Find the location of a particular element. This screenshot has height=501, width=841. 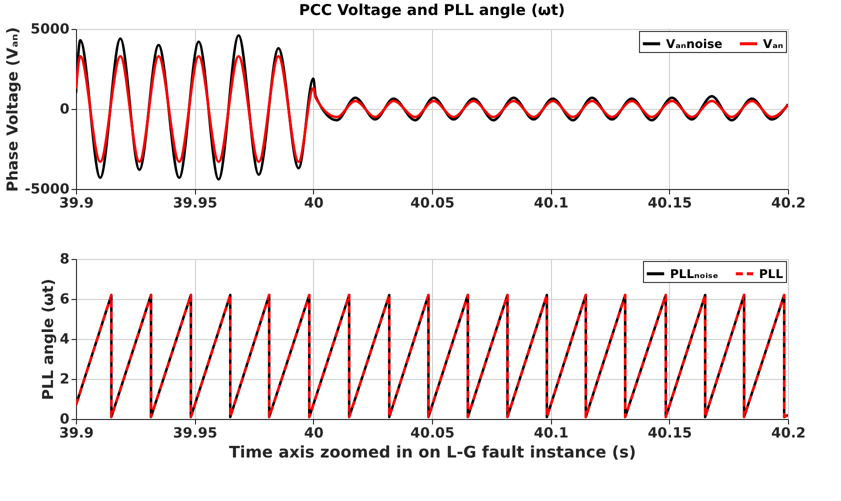

legend-label: PLLₙₒᵢₛₑ is located at coordinates (694, 273).